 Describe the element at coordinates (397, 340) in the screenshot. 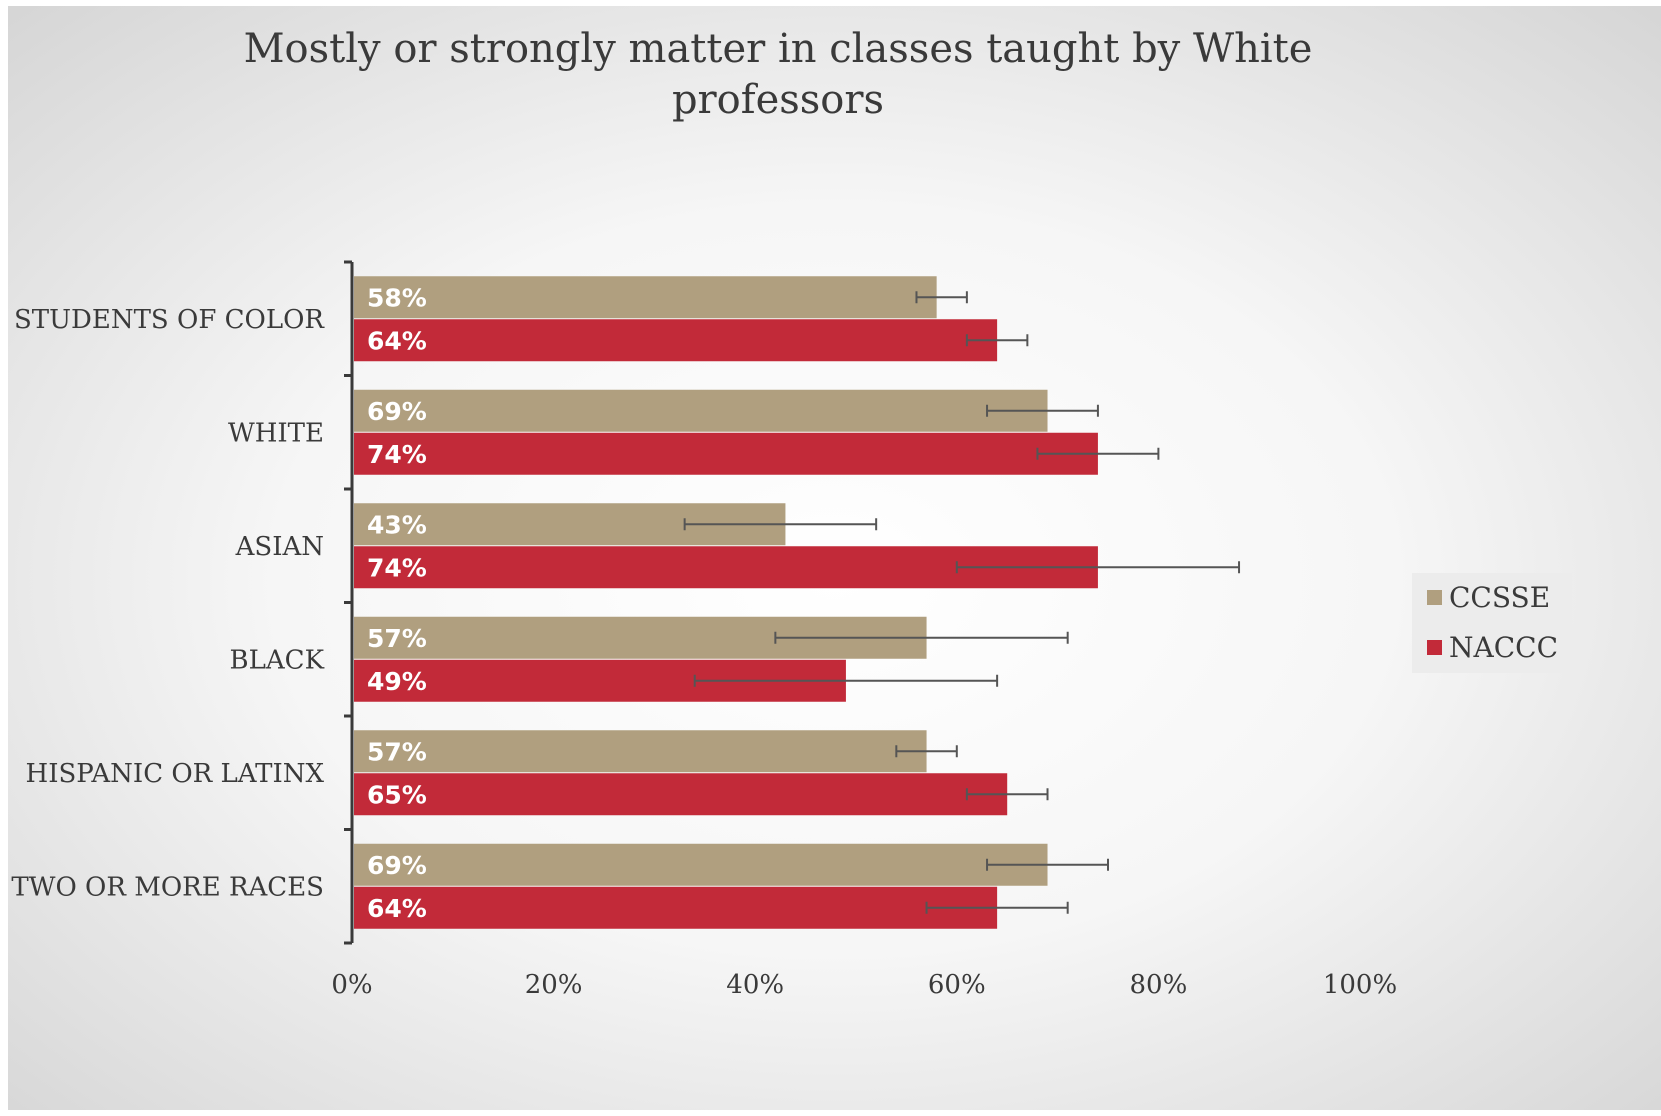

I see `data-label-naccc-1: 64%` at that location.